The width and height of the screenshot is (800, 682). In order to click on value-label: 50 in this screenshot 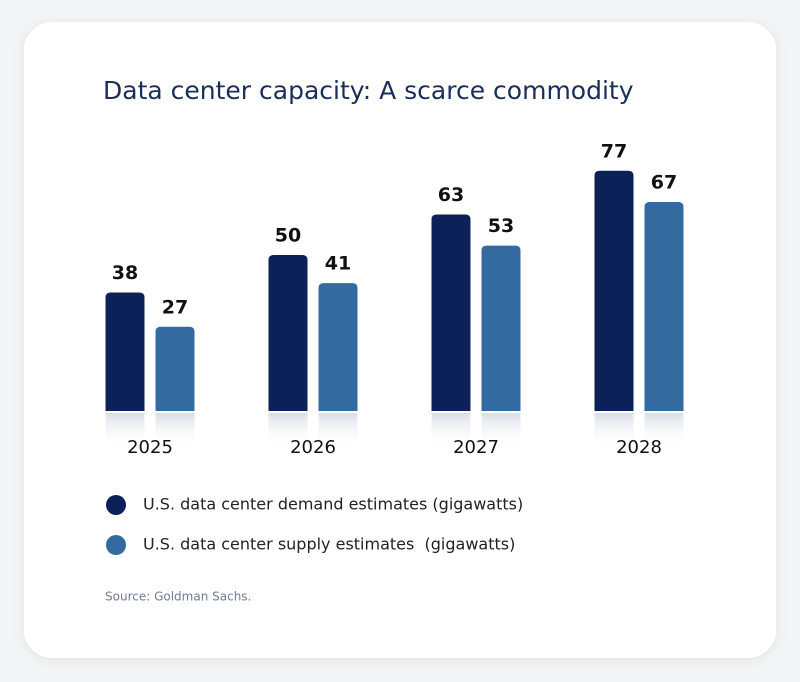, I will do `click(288, 236)`.